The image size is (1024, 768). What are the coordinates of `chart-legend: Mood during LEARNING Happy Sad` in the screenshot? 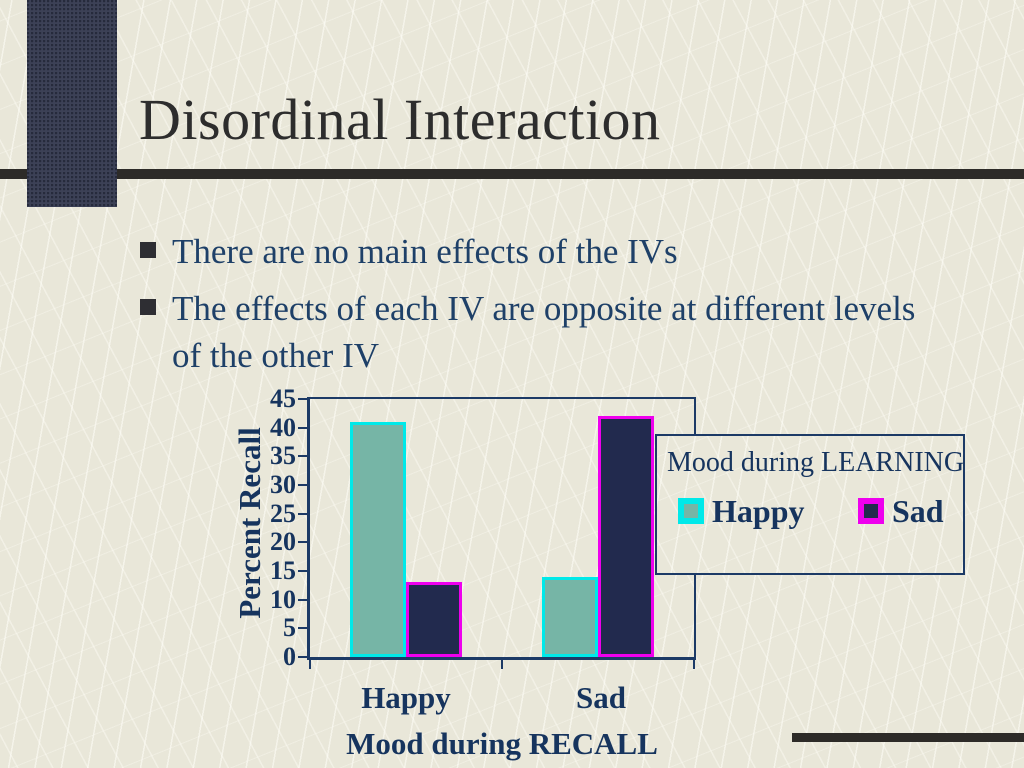 It's located at (810, 504).